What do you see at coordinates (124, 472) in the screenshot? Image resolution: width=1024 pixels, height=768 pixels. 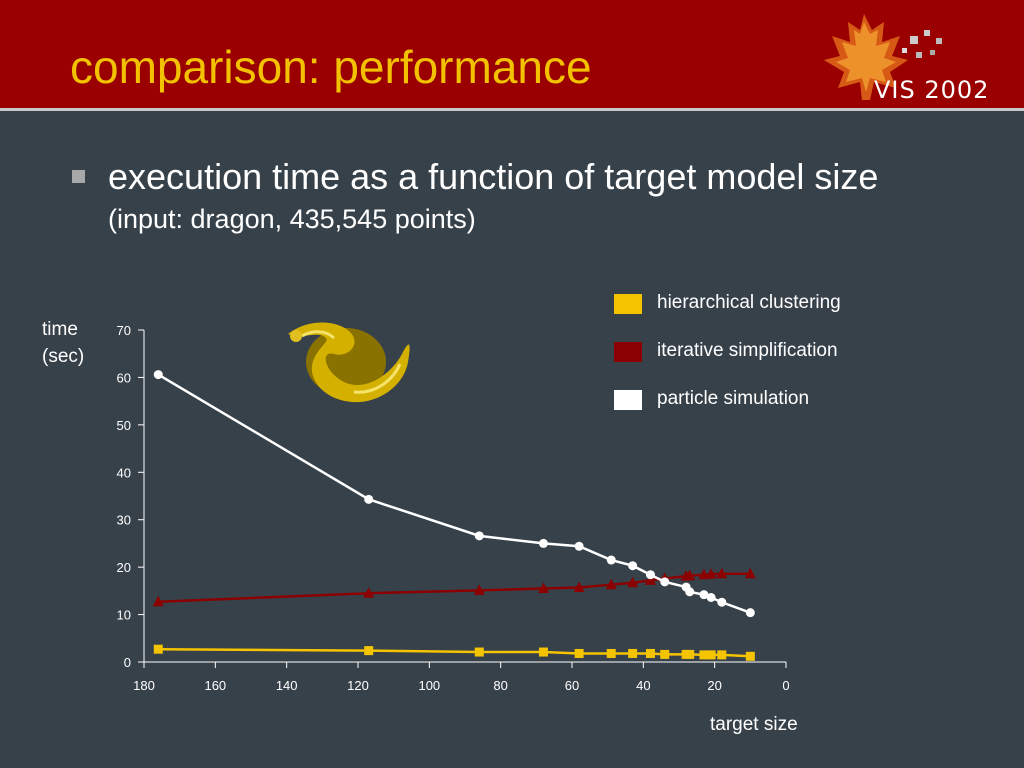 I see `y-tick-label: 40` at bounding box center [124, 472].